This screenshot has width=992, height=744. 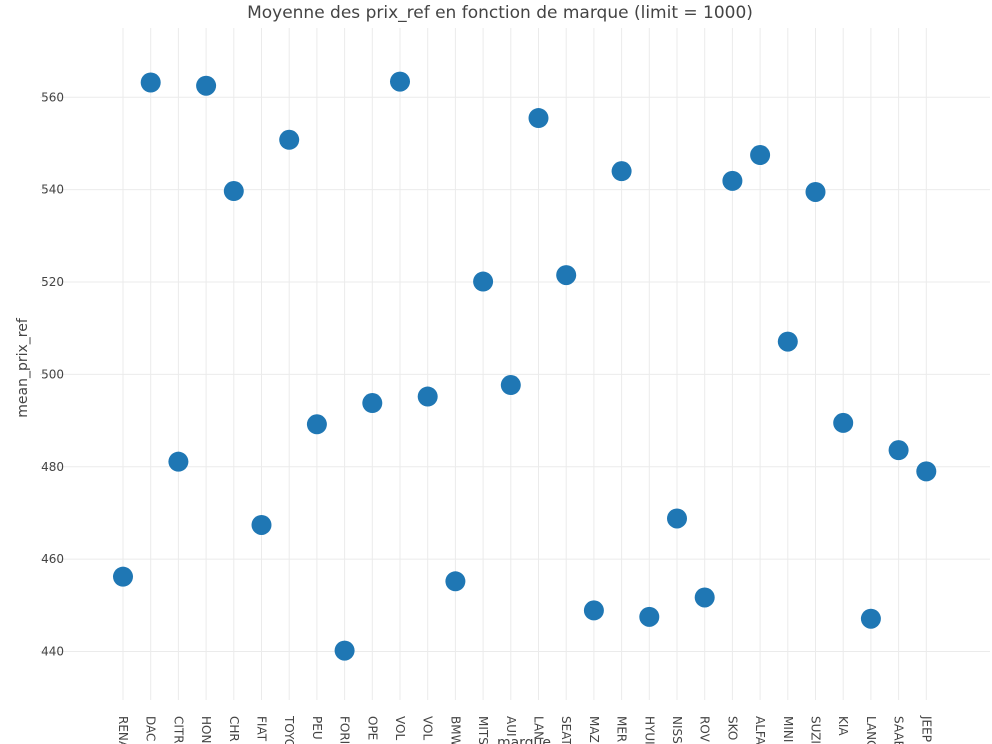 I want to click on x-tick-label: KIA, so click(x=843, y=726).